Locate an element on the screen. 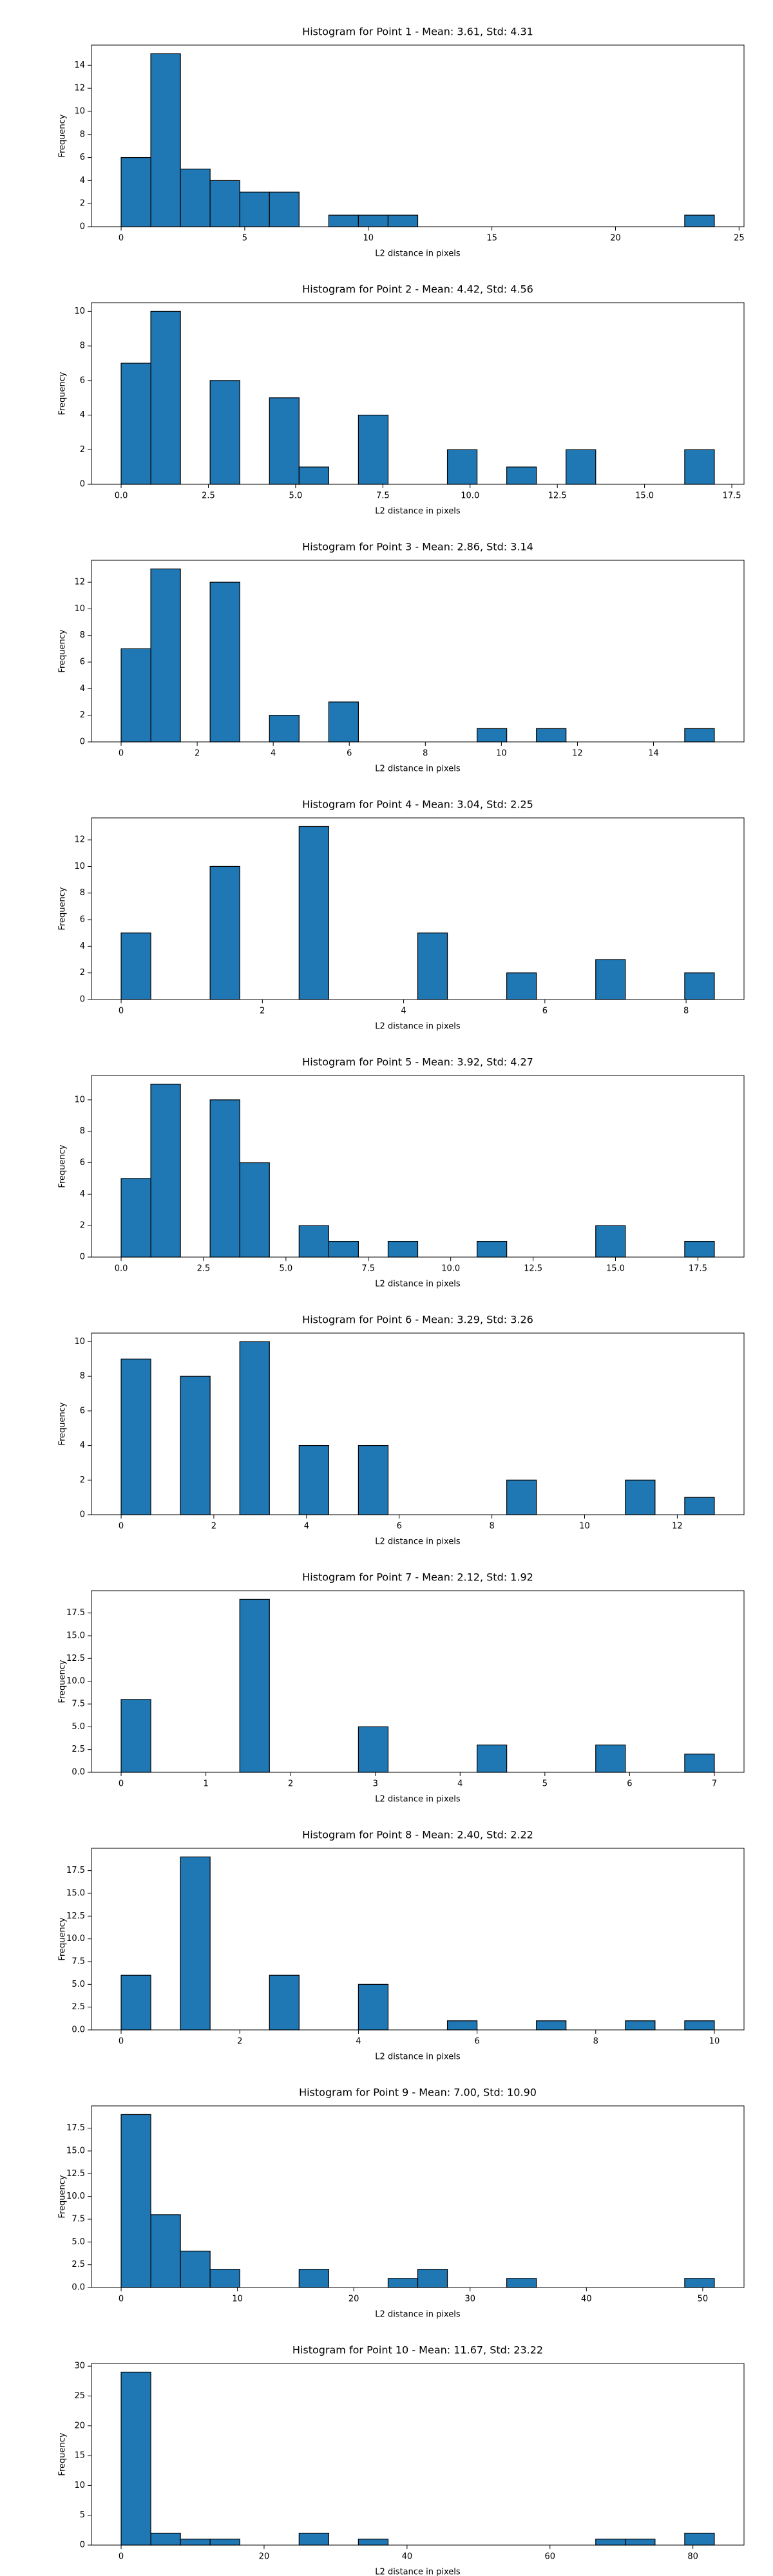 This screenshot has width=773, height=2576. y-tick-label: 14 is located at coordinates (79, 65).